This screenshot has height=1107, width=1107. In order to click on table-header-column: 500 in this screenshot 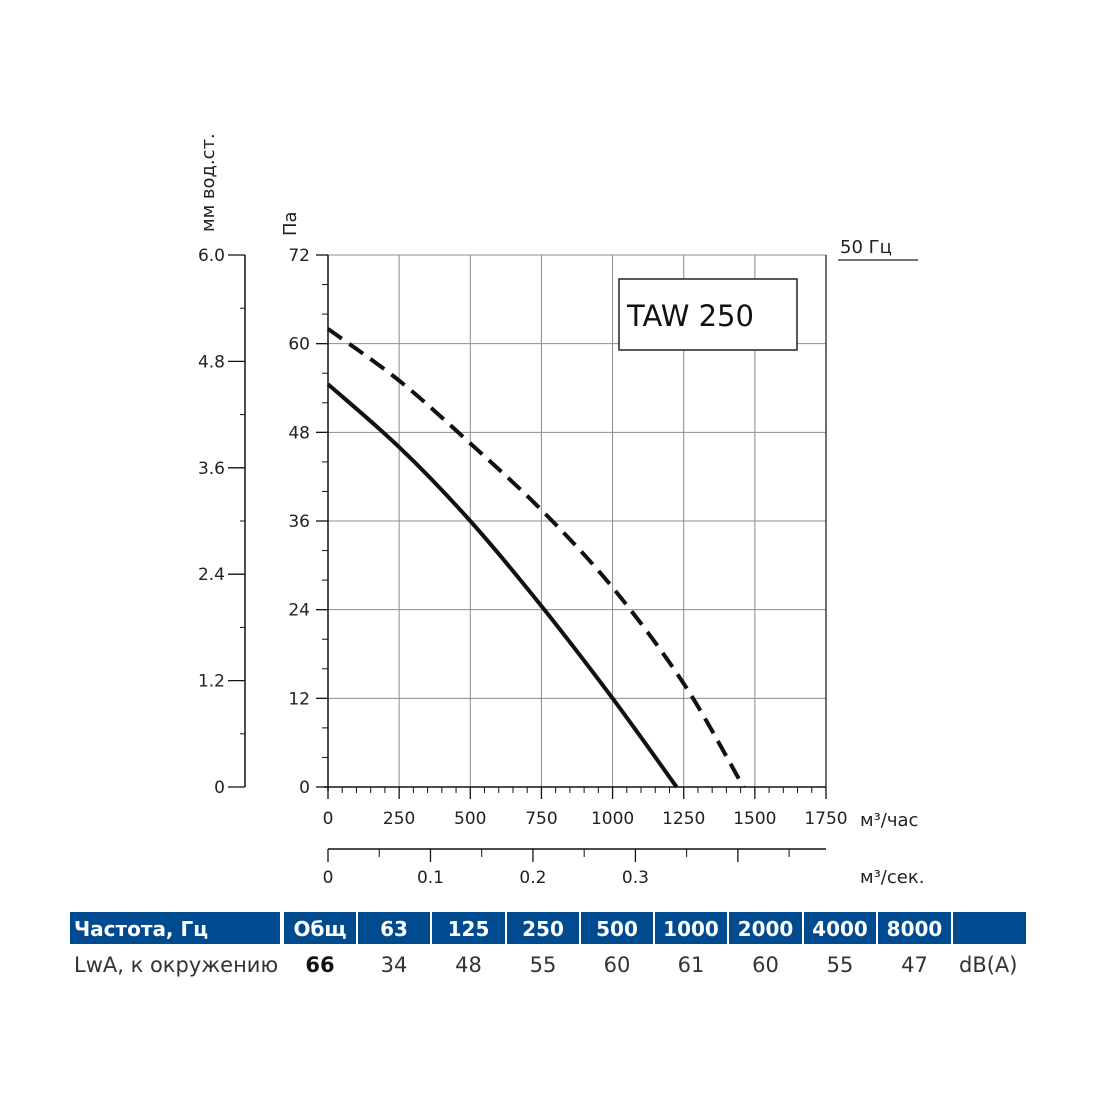, I will do `click(617, 929)`.